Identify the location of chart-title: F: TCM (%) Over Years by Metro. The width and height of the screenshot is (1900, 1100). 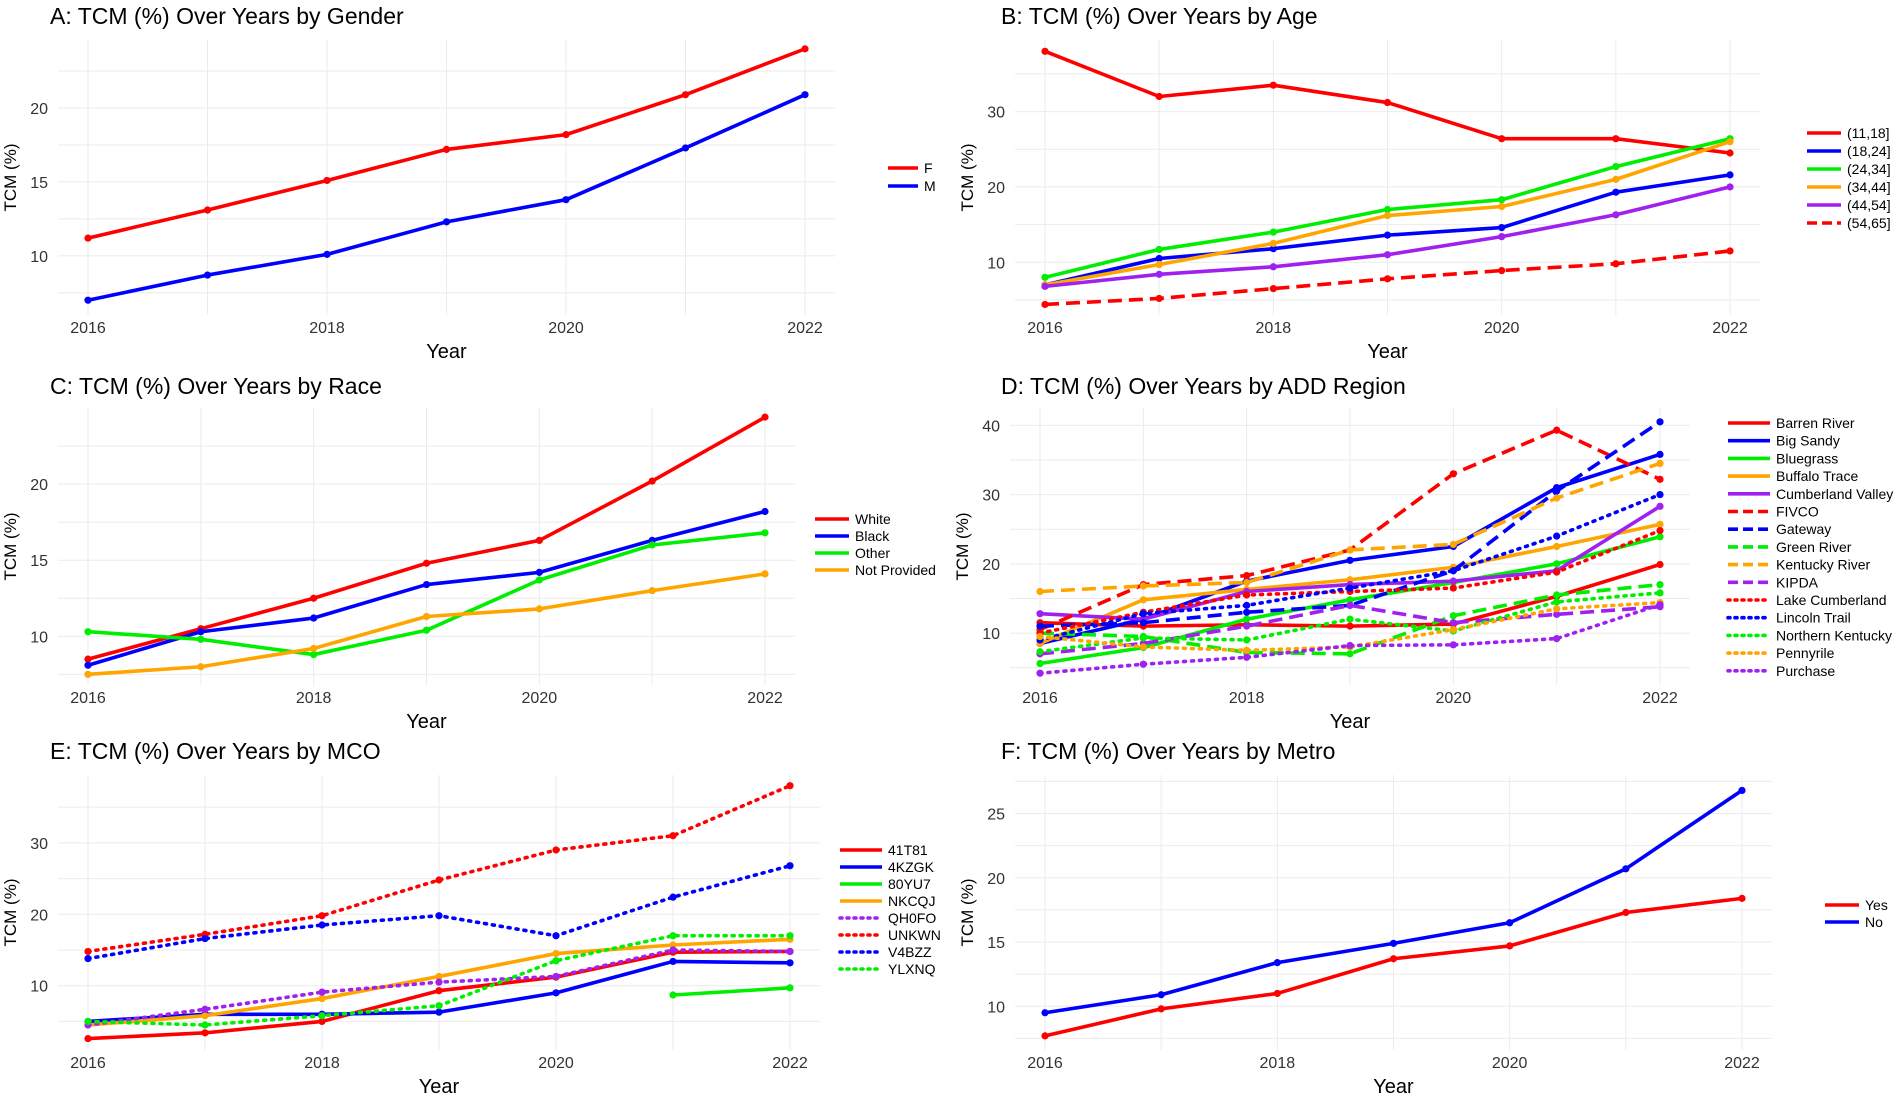
(1168, 751).